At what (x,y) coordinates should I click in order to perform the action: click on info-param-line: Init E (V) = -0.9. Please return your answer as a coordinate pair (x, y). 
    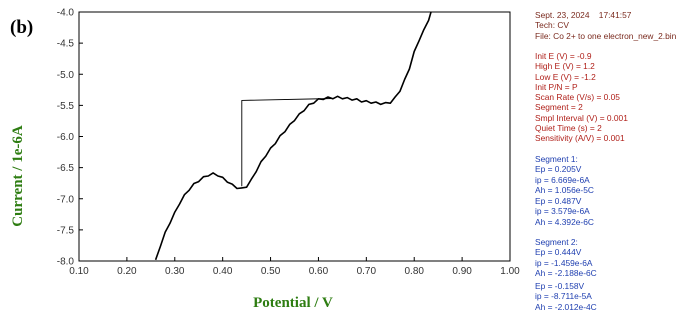
    Looking at the image, I should click on (563, 56).